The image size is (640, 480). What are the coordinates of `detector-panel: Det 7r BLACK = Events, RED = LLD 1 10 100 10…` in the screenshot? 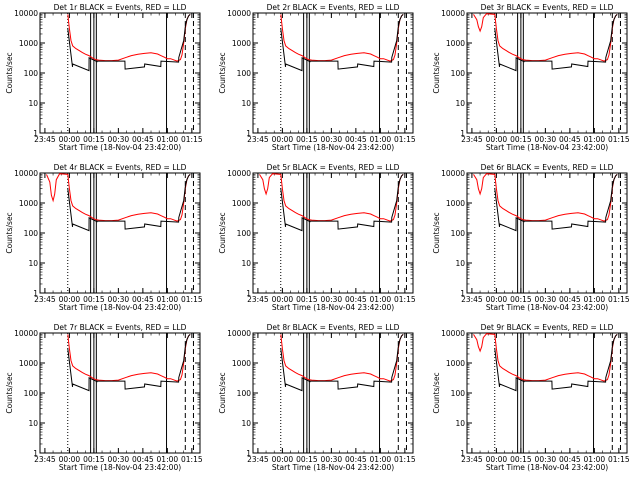 It's located at (104, 397).